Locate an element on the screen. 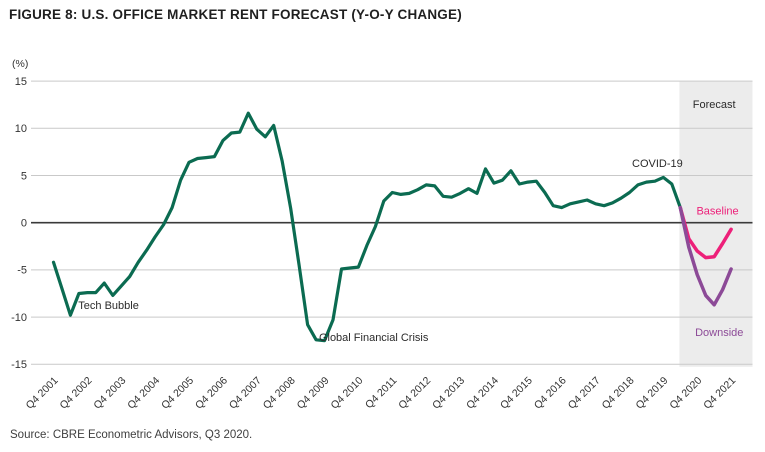 The height and width of the screenshot is (452, 765). x-tick-label: Q4 2018 is located at coordinates (618, 393).